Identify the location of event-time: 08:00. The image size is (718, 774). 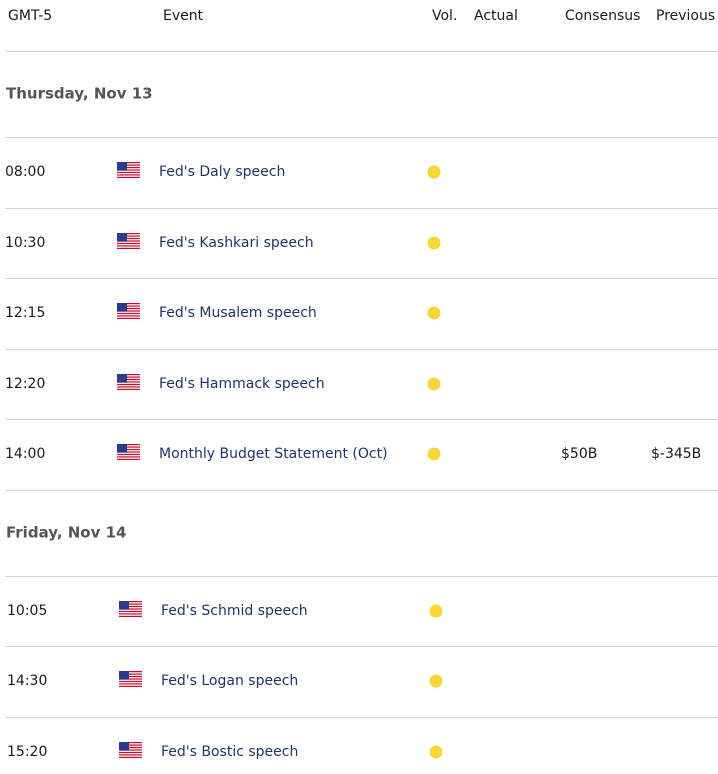
(25, 172).